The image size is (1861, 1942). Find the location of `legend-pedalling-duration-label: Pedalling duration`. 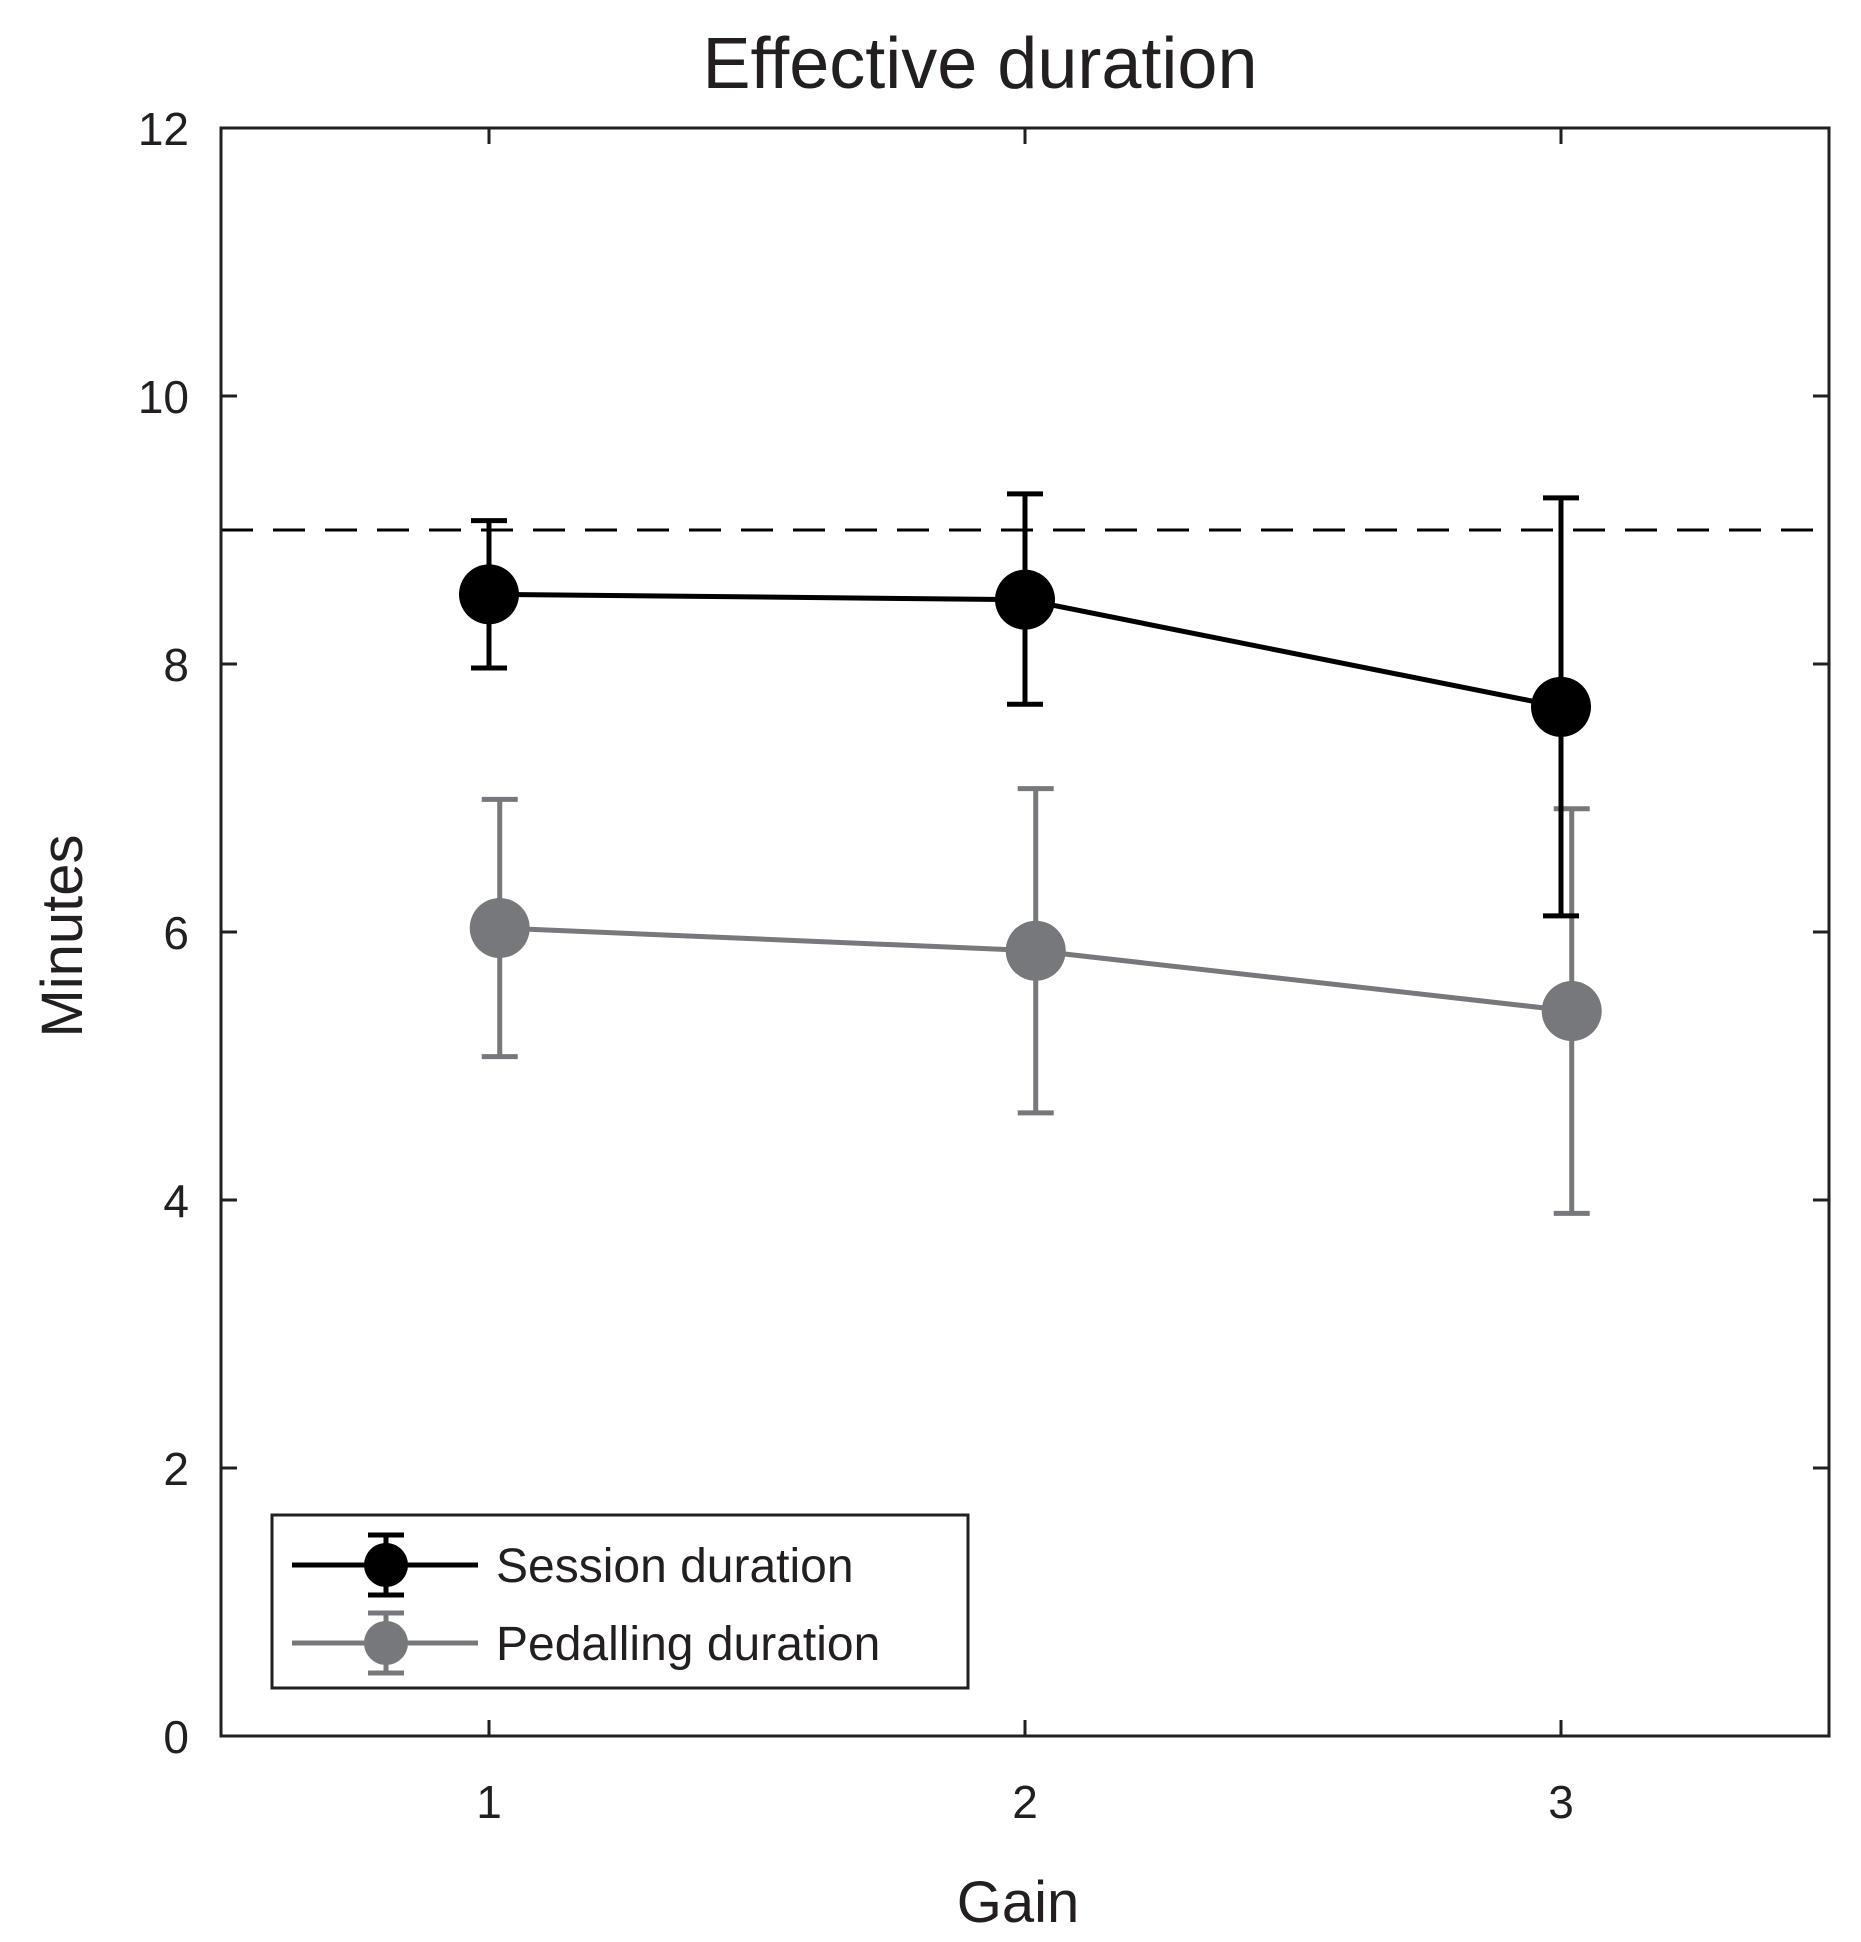

legend-pedalling-duration-label: Pedalling duration is located at coordinates (688, 1644).